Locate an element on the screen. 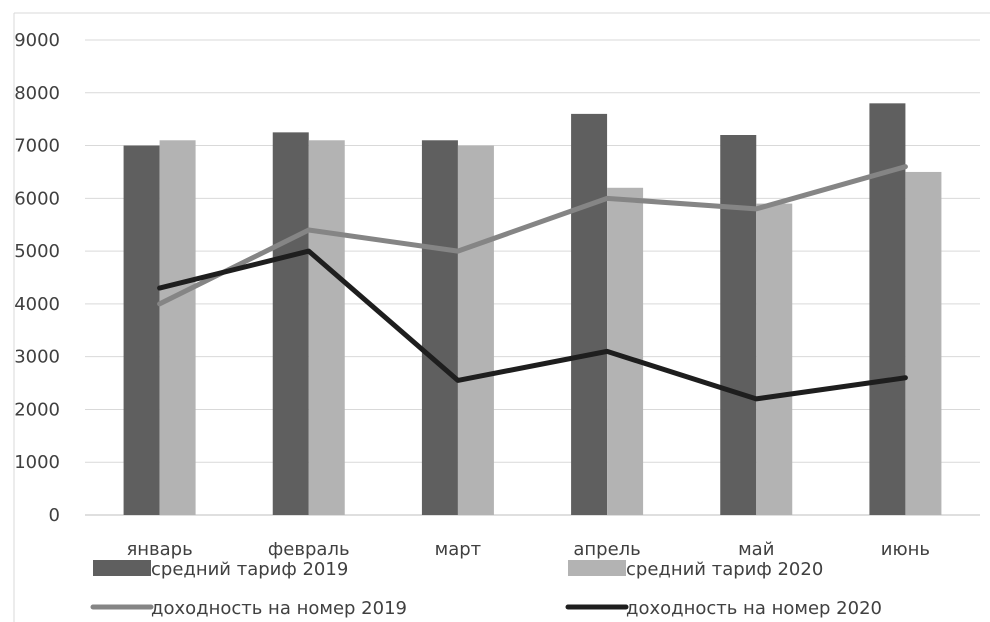  legend-label: средний тариф 2020 is located at coordinates (724, 569).